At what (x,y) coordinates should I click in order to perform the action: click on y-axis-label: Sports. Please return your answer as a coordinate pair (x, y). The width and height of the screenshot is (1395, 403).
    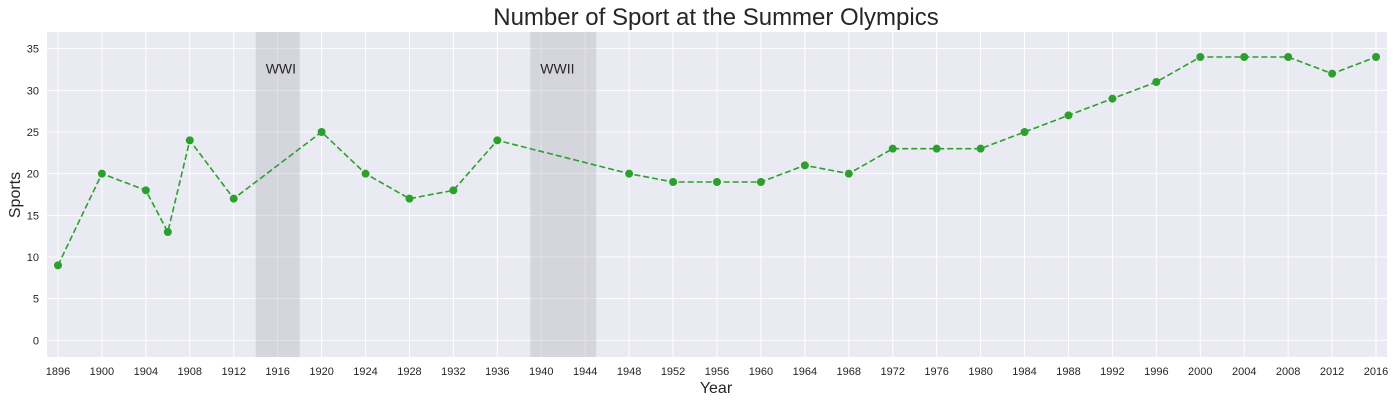
    Looking at the image, I should click on (15, 195).